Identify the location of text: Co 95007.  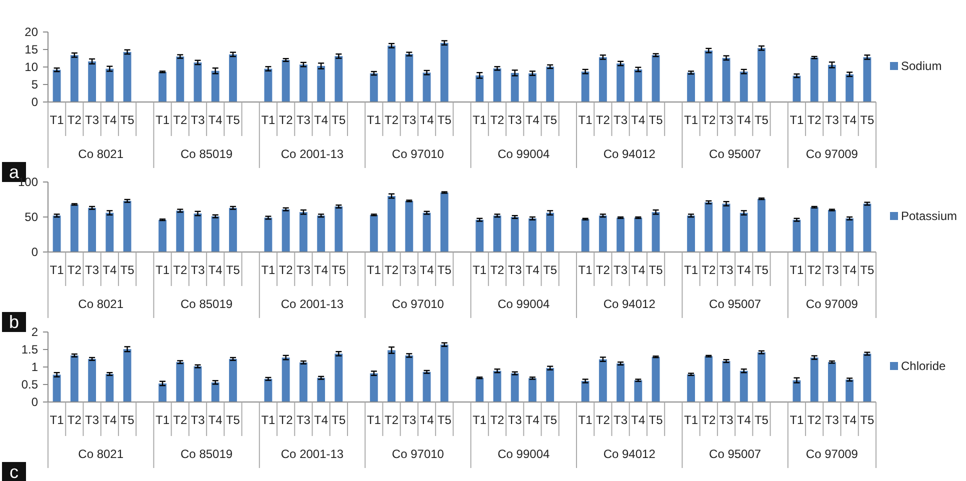
(735, 154).